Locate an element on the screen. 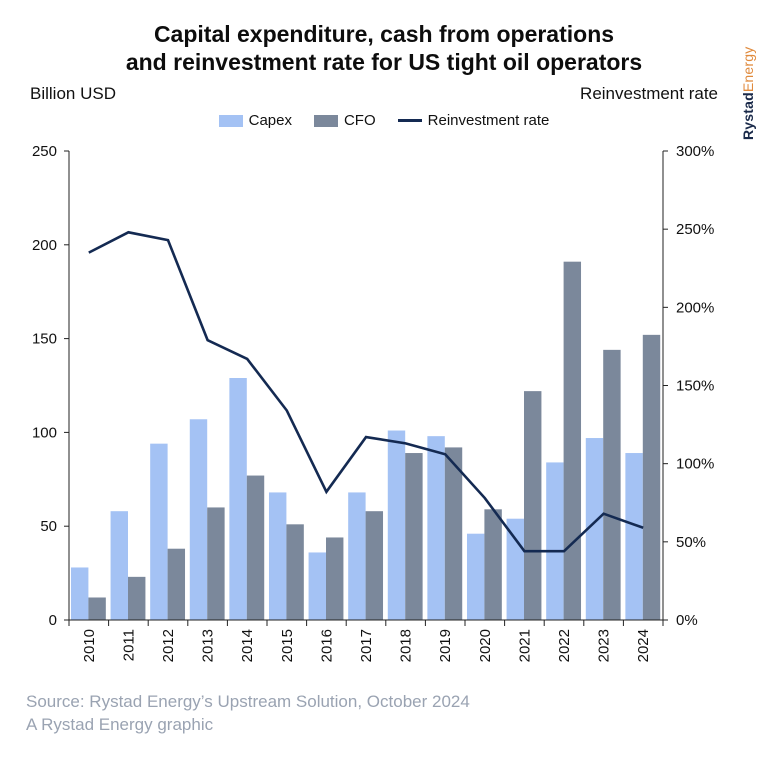 The width and height of the screenshot is (768, 768). bar-capex-2011 is located at coordinates (119, 565).